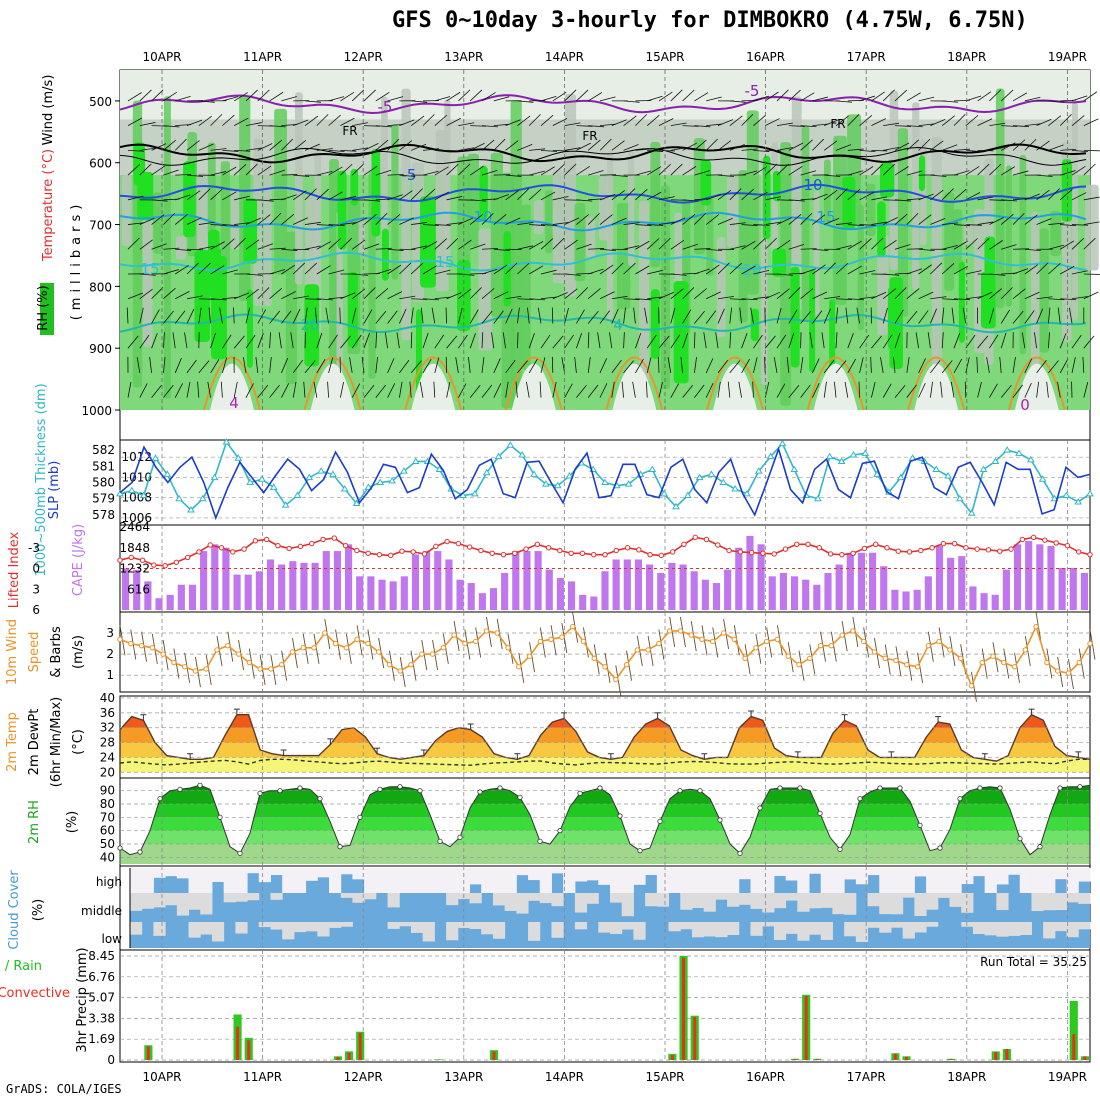 The width and height of the screenshot is (1100, 1100). What do you see at coordinates (320, 799) in the screenshot?
I see `rh-point` at bounding box center [320, 799].